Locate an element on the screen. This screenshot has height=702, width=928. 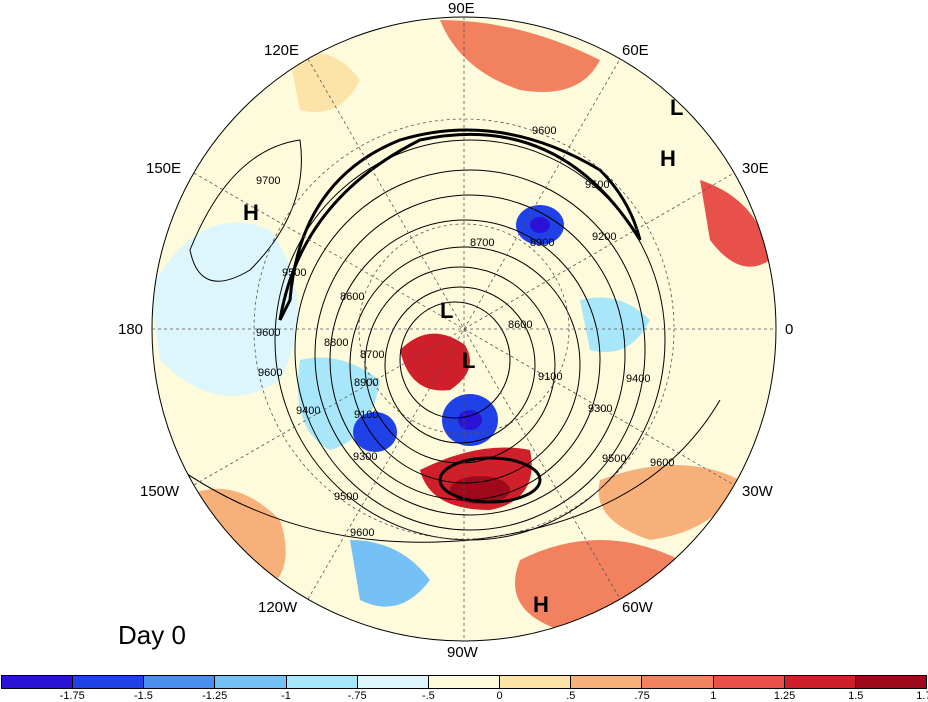
lon-label-120w: 120W is located at coordinates (278, 607).